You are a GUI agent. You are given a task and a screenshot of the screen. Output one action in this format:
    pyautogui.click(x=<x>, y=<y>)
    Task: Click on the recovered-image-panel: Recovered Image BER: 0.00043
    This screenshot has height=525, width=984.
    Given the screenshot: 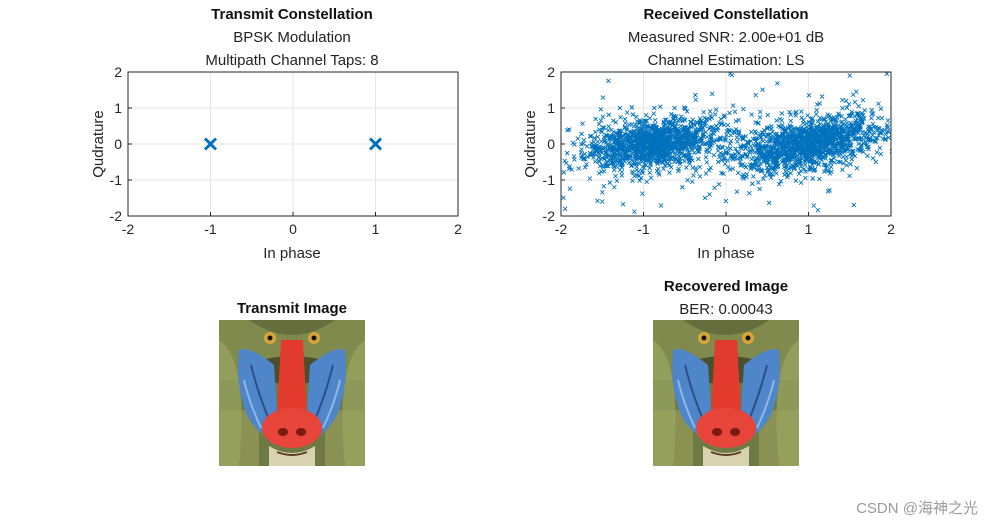 What is the action you would take?
    pyautogui.click(x=726, y=372)
    